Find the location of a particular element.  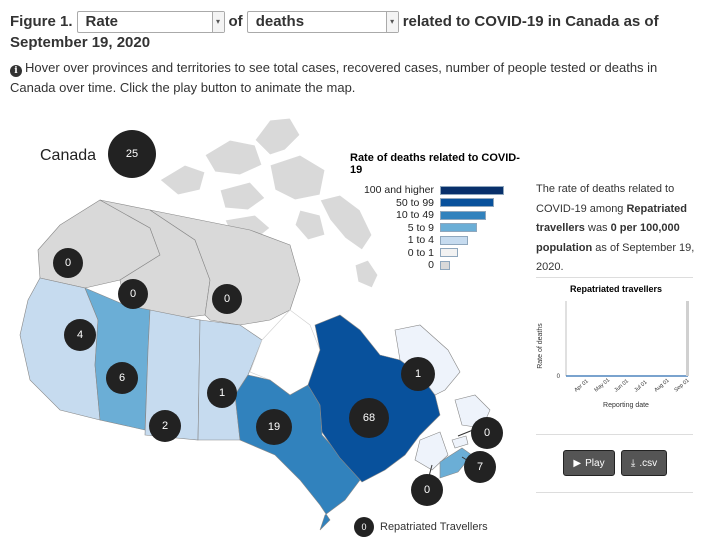

svg-text: 7 is located at coordinates (480, 467).